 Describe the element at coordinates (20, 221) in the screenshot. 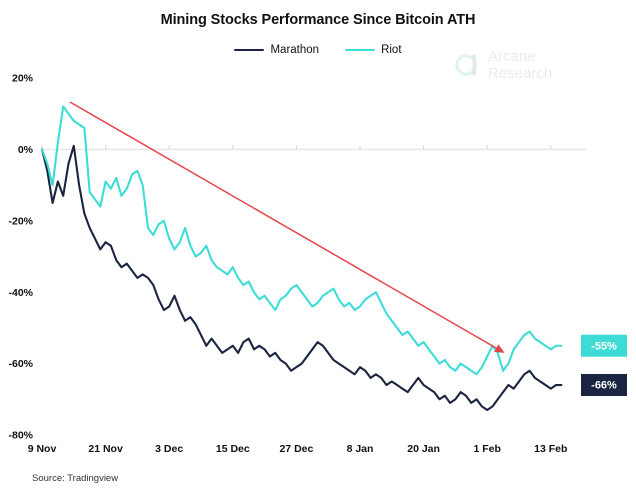

I see `y-tick-label-2: -20%` at that location.